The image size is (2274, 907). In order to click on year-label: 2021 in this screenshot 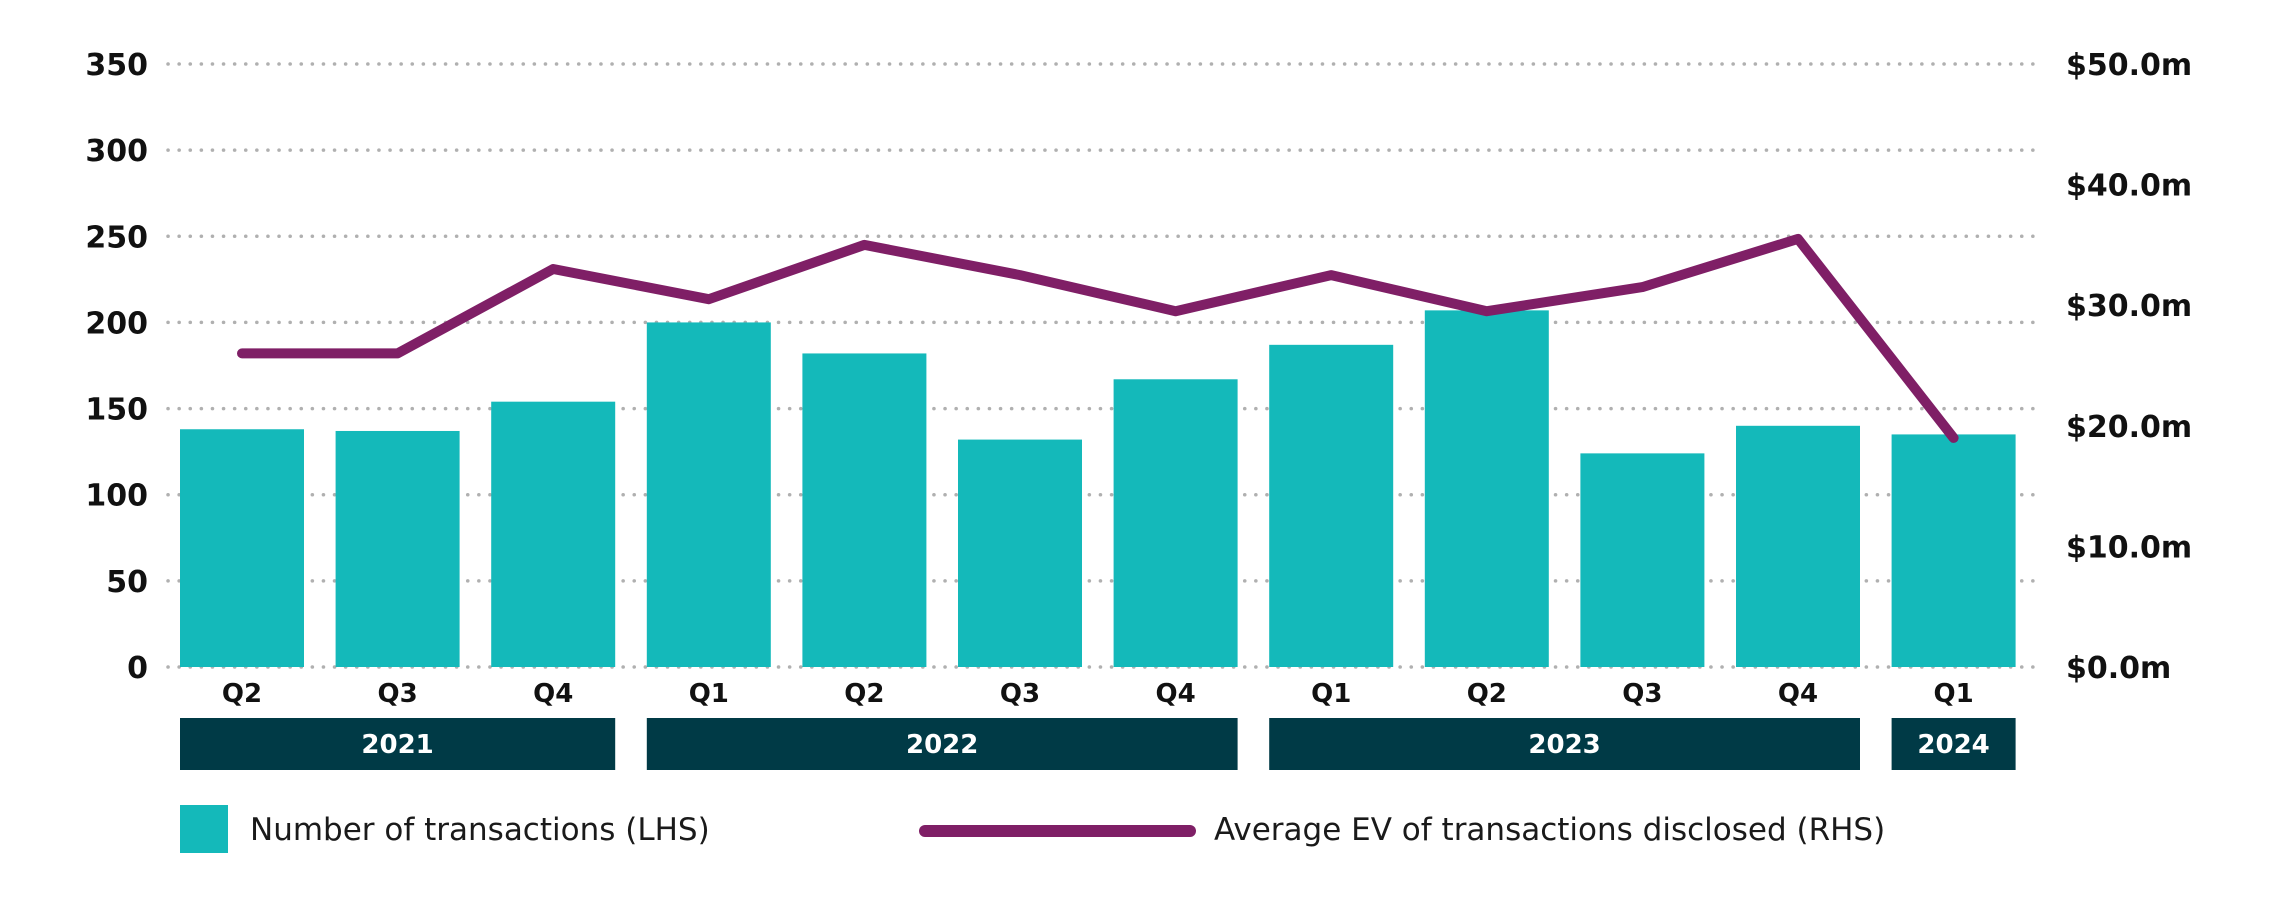, I will do `click(397, 745)`.